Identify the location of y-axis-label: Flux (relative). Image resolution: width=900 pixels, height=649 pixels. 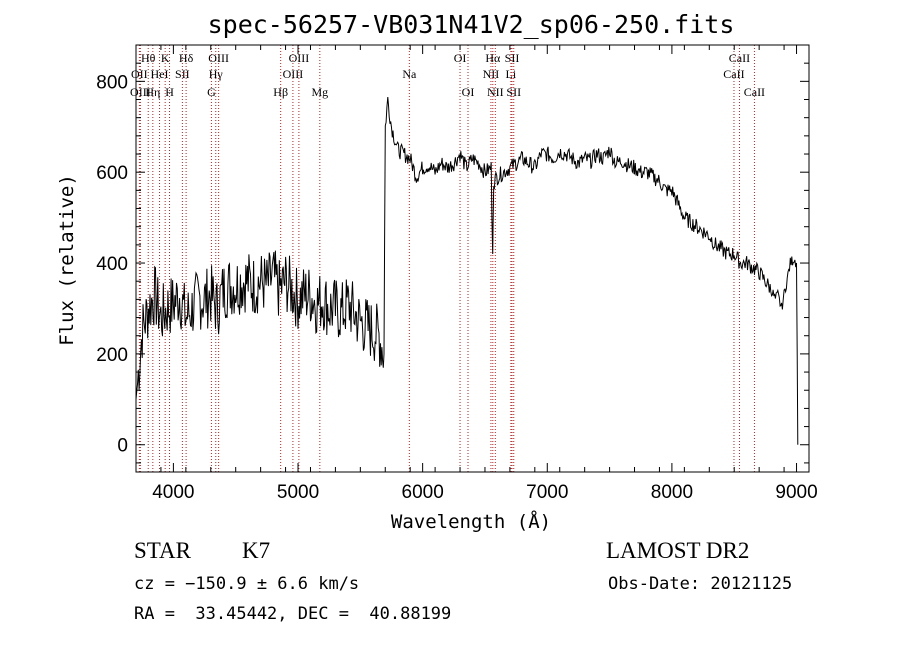
(67, 260).